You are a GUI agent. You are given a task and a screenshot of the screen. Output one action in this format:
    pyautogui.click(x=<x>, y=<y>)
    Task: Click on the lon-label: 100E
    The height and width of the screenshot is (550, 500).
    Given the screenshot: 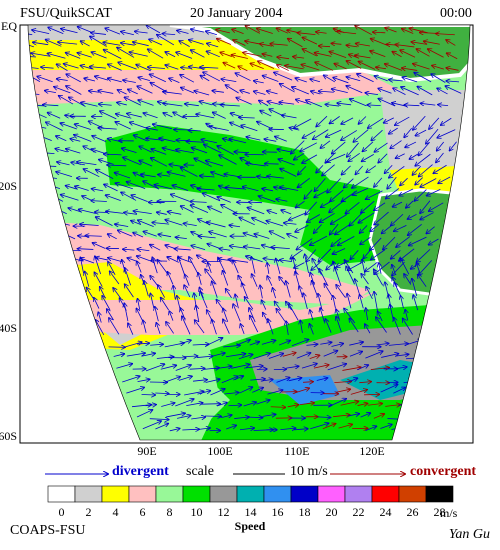 What is the action you would take?
    pyautogui.click(x=219, y=451)
    